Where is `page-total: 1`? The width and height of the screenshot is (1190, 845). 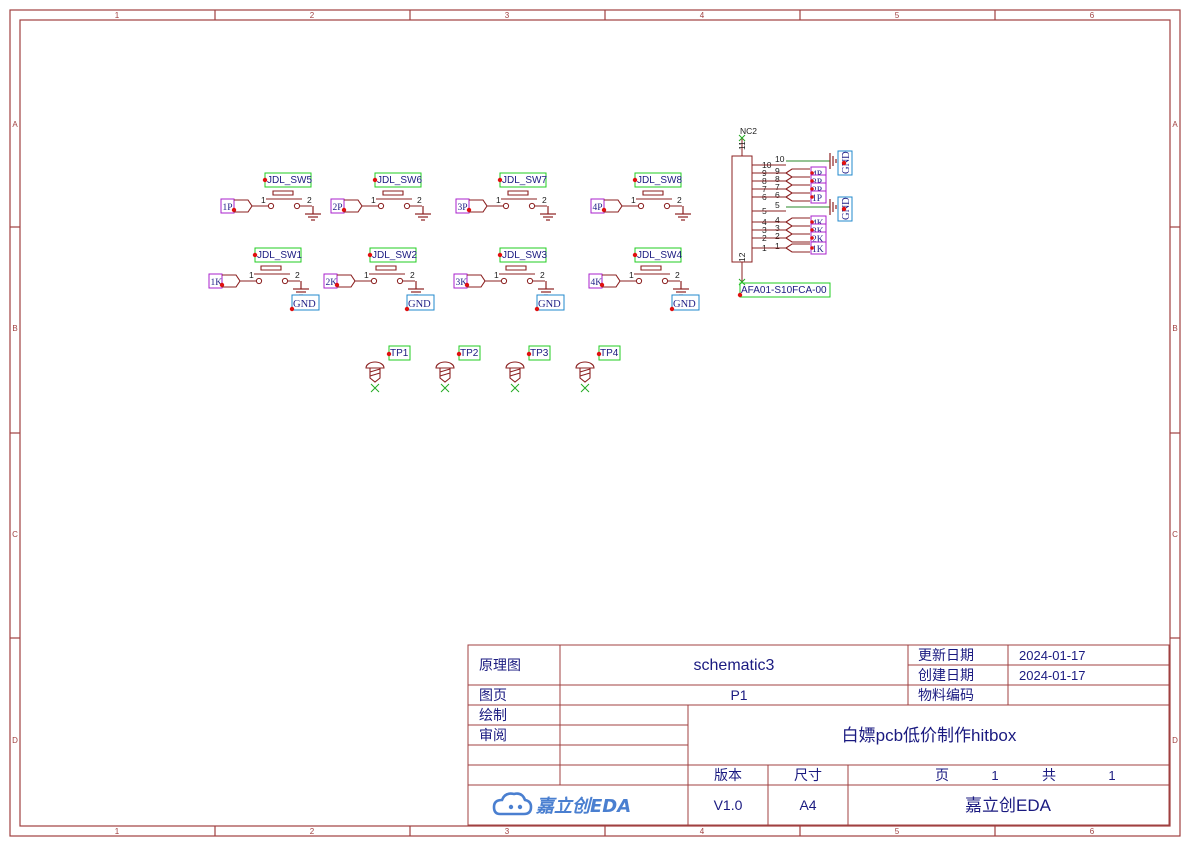 page-total: 1 is located at coordinates (1111, 775).